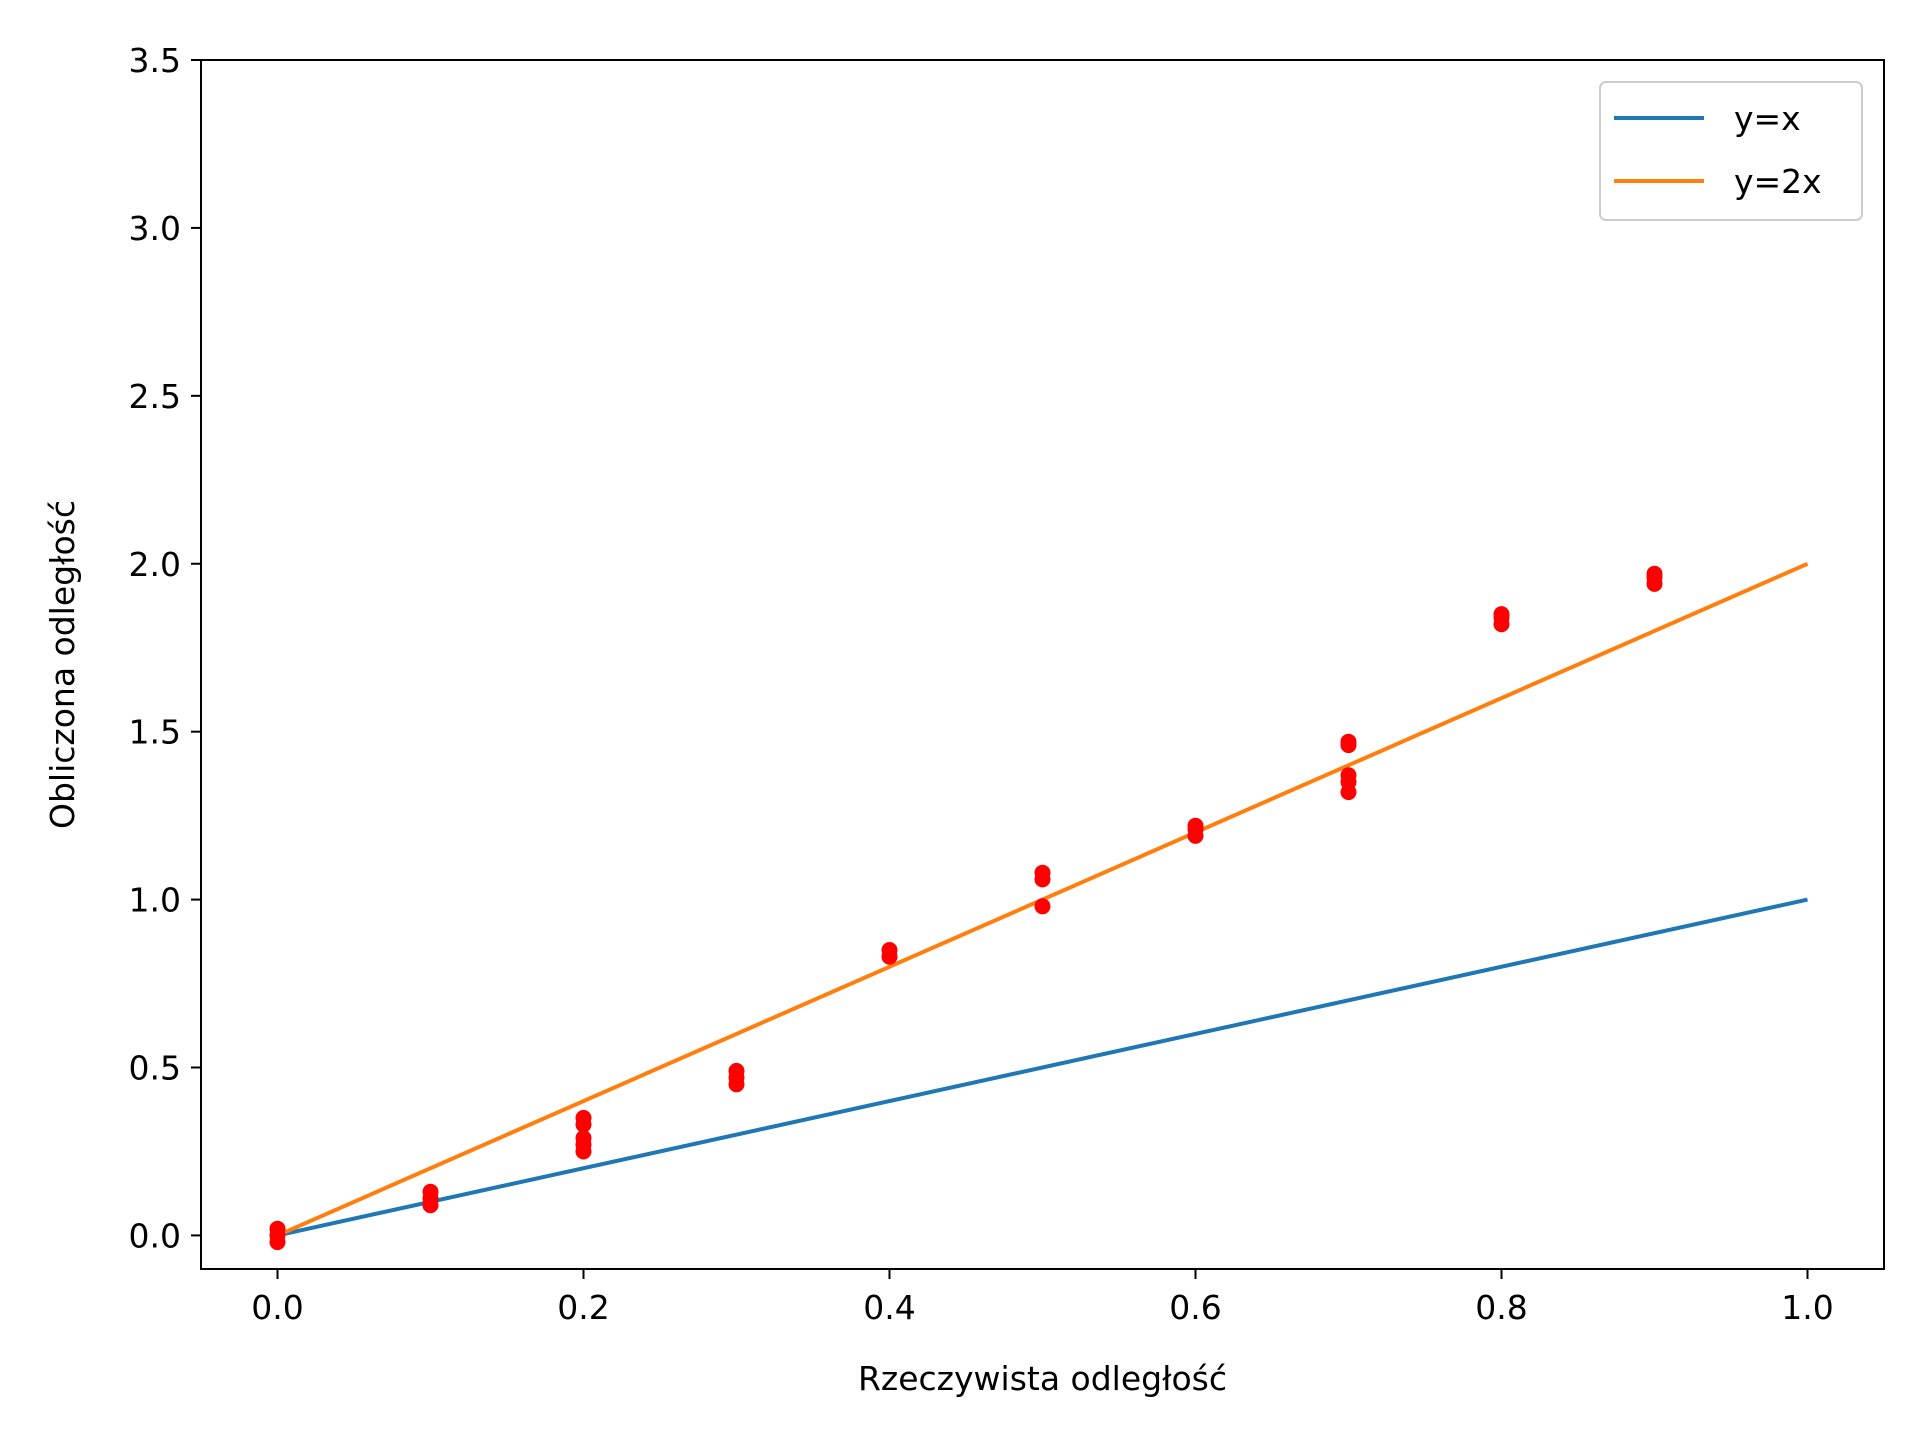  Describe the element at coordinates (1195, 1307) in the screenshot. I see `x-tick-label: 0.6` at that location.